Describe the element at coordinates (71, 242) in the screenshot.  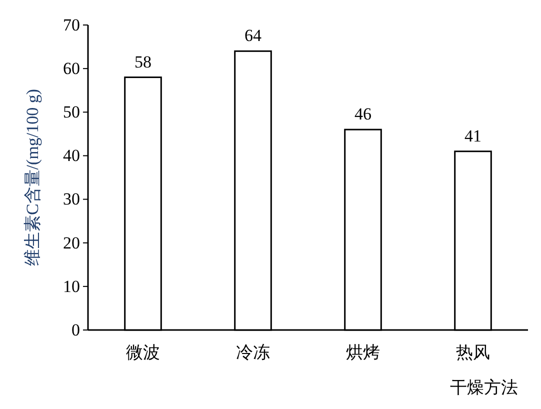
I see `y-tick-label: 20` at that location.